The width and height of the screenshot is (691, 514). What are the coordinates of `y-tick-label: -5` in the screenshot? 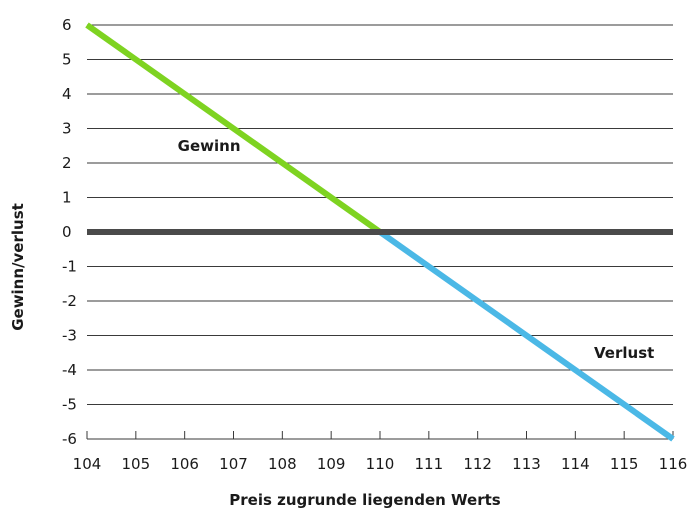 It's located at (69, 405).